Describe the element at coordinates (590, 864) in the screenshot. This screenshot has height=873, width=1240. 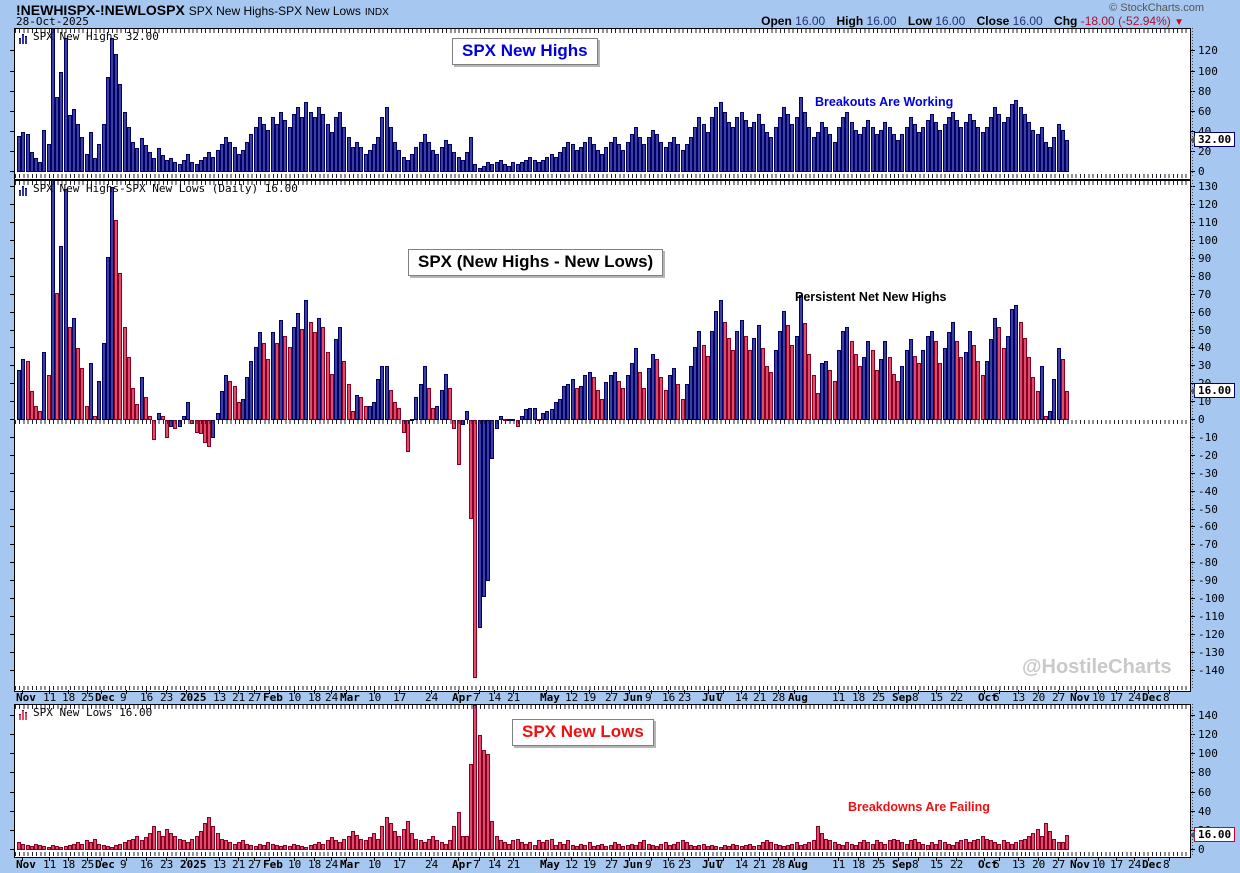
I see `x-axis-label: 19` at that location.